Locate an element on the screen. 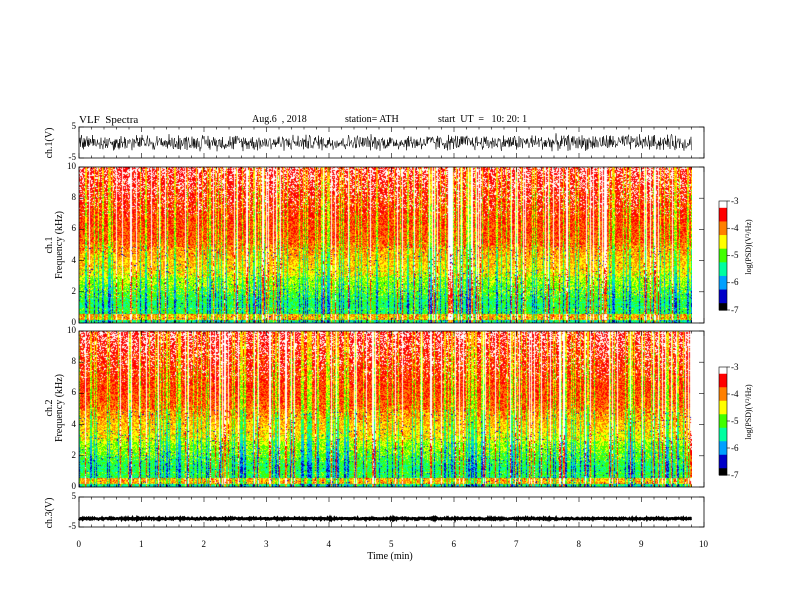  ch1-colorbar-tick-label: -3 is located at coordinates (735, 200).